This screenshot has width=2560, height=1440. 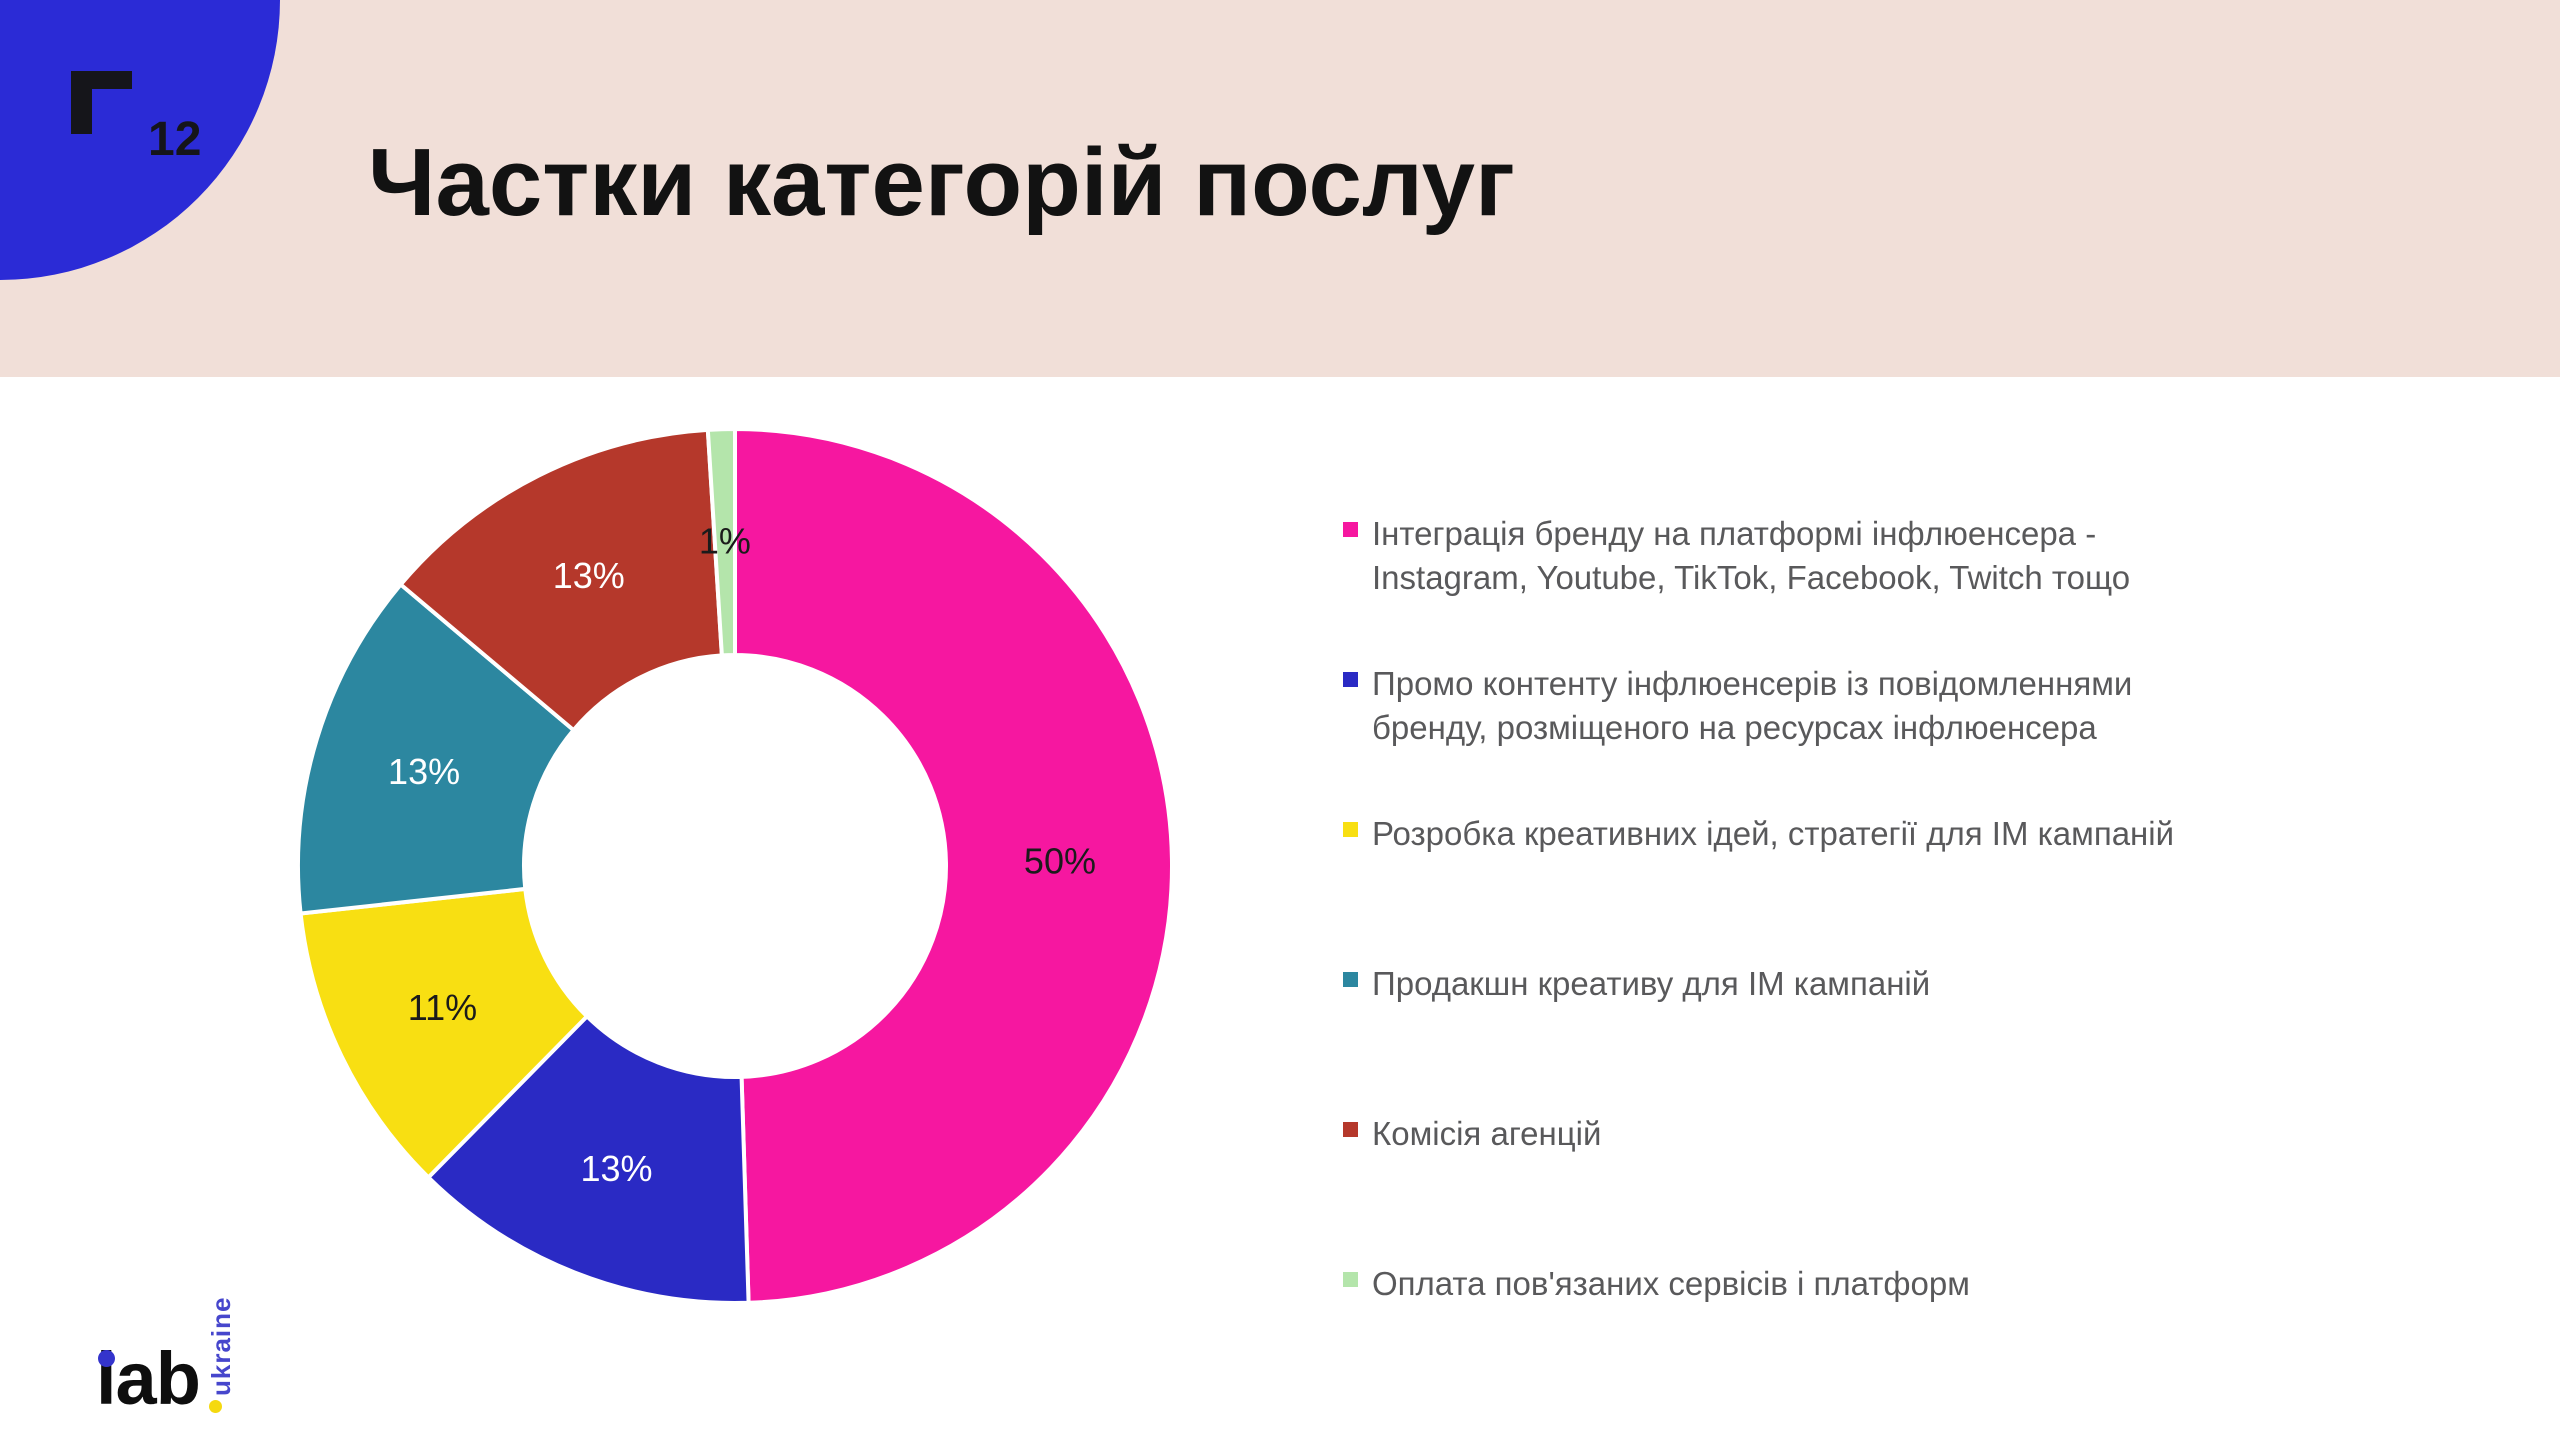 What do you see at coordinates (1487, 1133) in the screenshot?
I see `legend-label: Комісія агенцій` at bounding box center [1487, 1133].